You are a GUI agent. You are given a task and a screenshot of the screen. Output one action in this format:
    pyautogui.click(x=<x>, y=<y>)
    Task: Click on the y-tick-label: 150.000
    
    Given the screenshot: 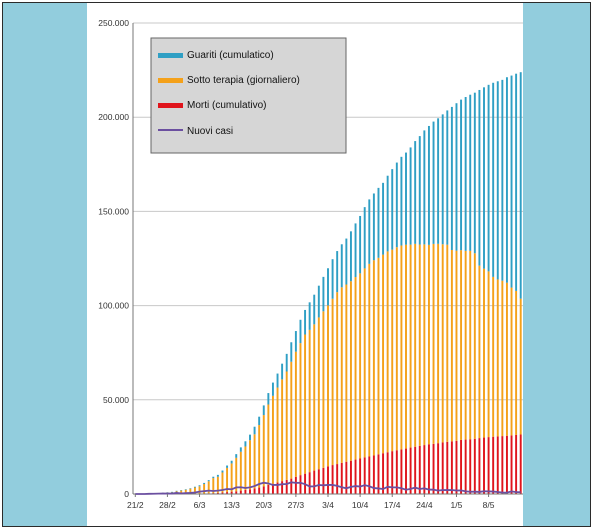 What is the action you would take?
    pyautogui.click(x=113, y=211)
    